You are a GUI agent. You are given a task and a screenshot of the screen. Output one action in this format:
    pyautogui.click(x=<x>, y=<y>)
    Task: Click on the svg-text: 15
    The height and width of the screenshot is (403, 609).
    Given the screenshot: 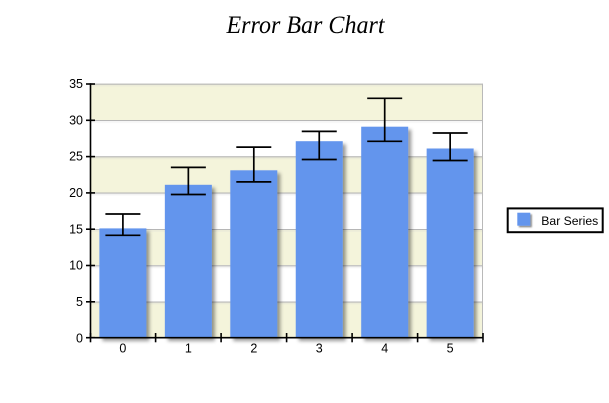 What is the action you would take?
    pyautogui.click(x=76, y=229)
    